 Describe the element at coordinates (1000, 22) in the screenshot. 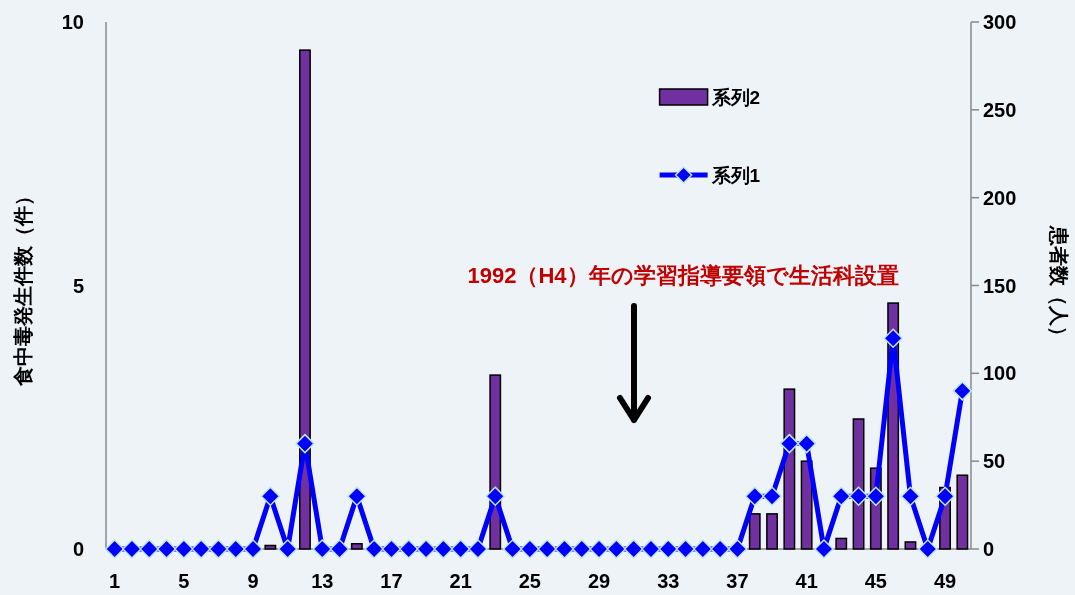

I see `y2-tick-label: 300` at that location.